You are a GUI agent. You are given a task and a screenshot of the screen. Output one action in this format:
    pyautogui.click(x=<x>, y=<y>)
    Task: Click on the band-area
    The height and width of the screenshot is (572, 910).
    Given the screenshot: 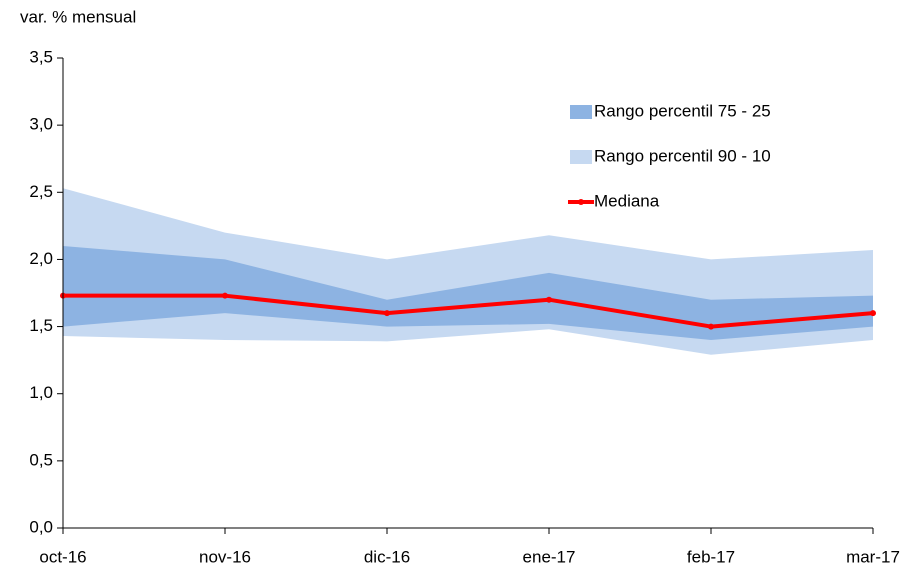 What is the action you would take?
    pyautogui.click(x=468, y=293)
    